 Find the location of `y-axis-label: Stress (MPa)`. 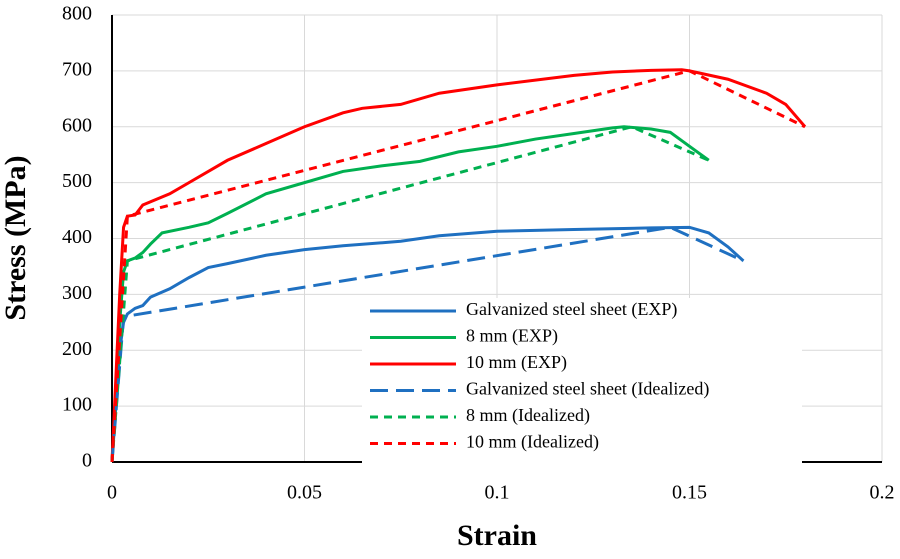

y-axis-label: Stress (MPa) is located at coordinates (16, 237).